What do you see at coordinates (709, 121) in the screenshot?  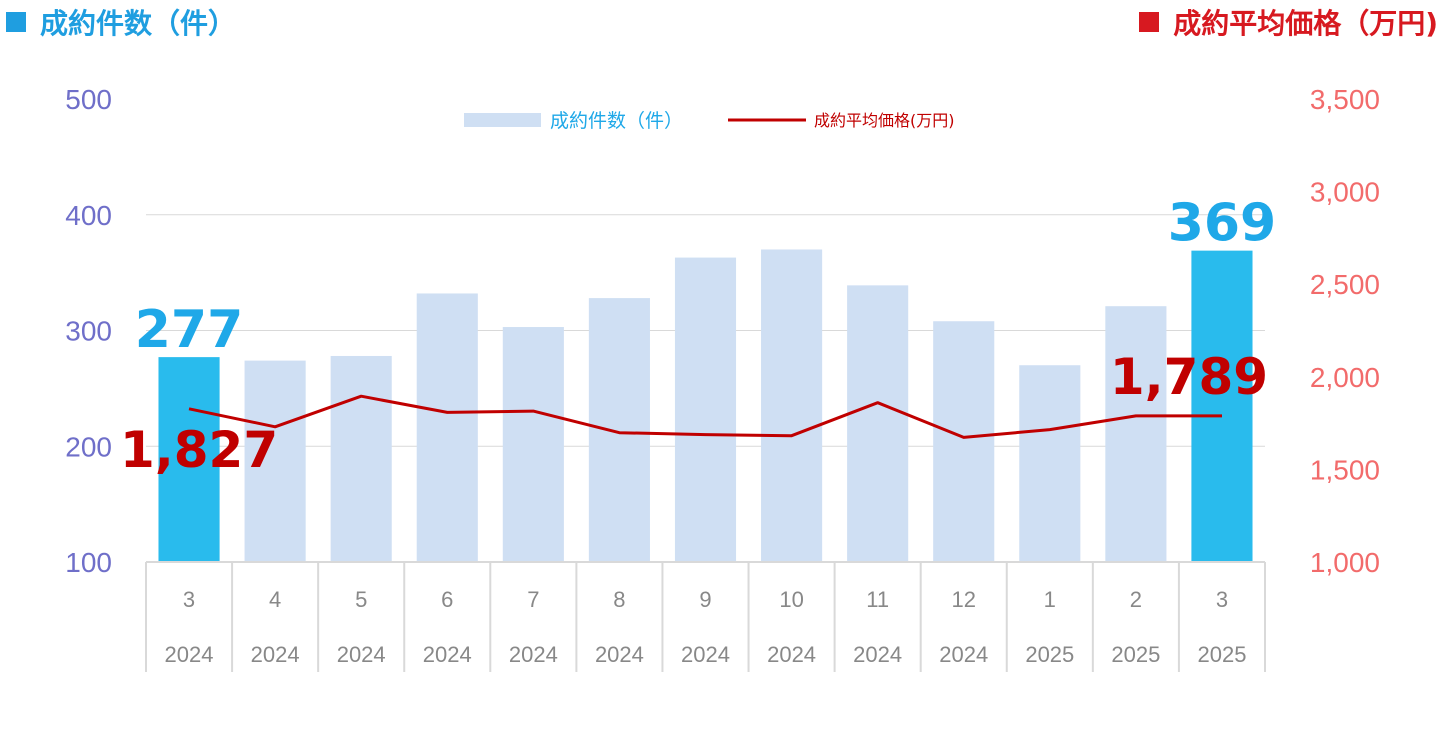 I see `chart-legend: 成約件数（件） 成約平均価格(万円)` at bounding box center [709, 121].